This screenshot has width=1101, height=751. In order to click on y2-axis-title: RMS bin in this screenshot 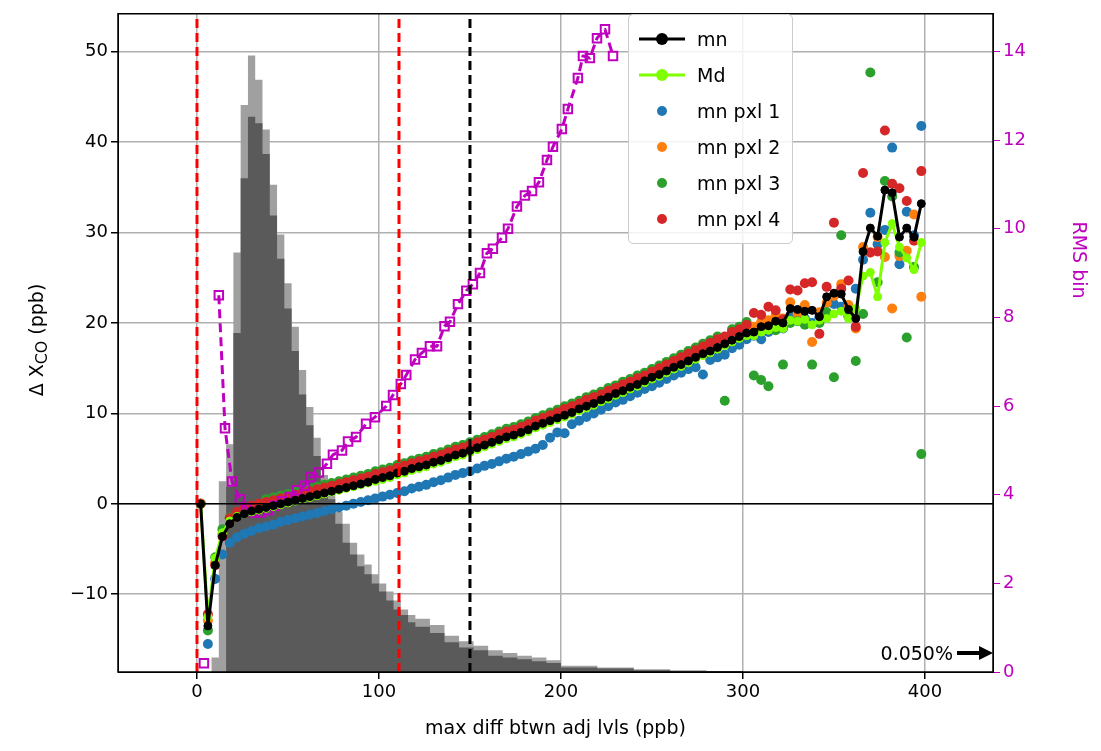, I will do `click(1080, 260)`.